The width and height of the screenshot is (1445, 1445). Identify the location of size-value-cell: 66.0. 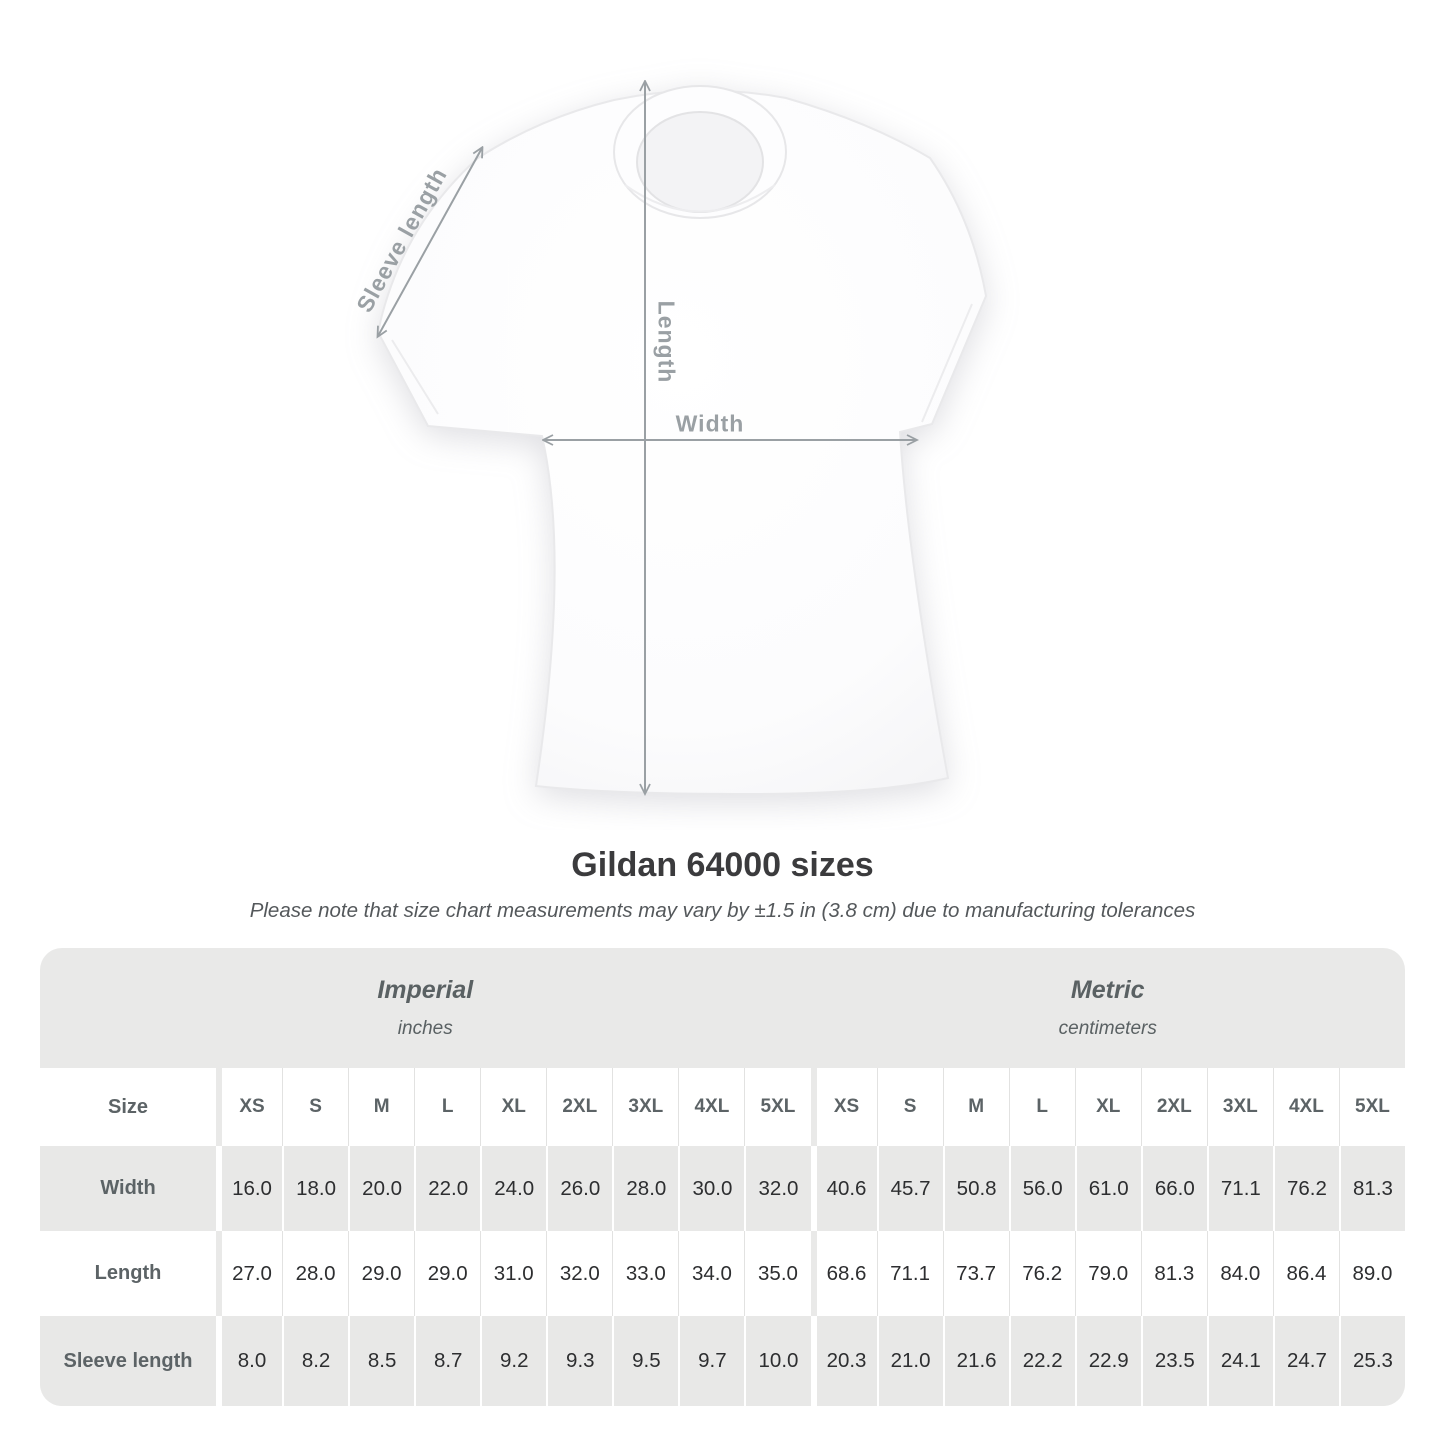
(1173, 1188).